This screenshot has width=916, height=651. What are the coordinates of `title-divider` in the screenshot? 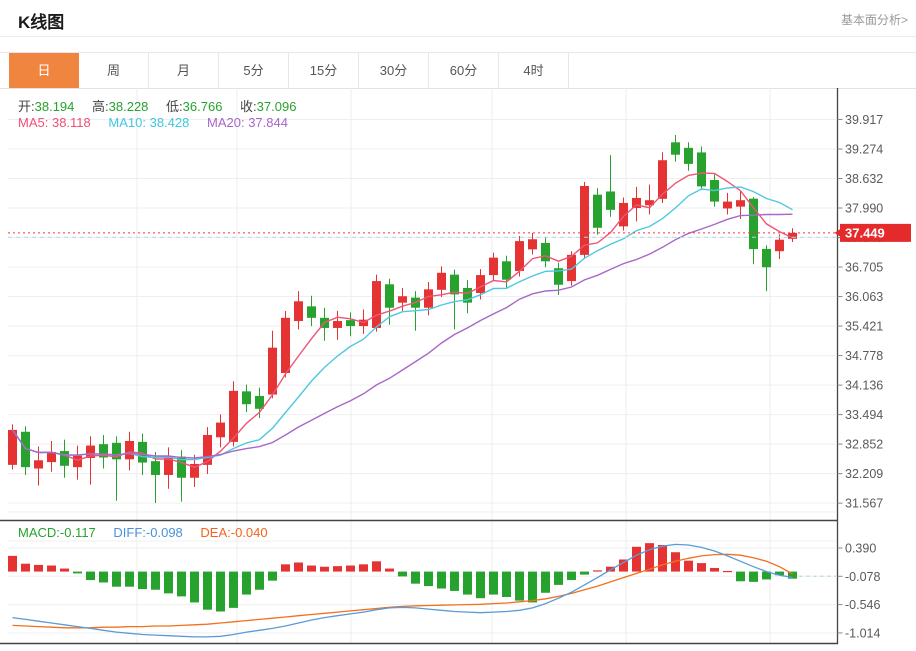 It's located at (458, 36).